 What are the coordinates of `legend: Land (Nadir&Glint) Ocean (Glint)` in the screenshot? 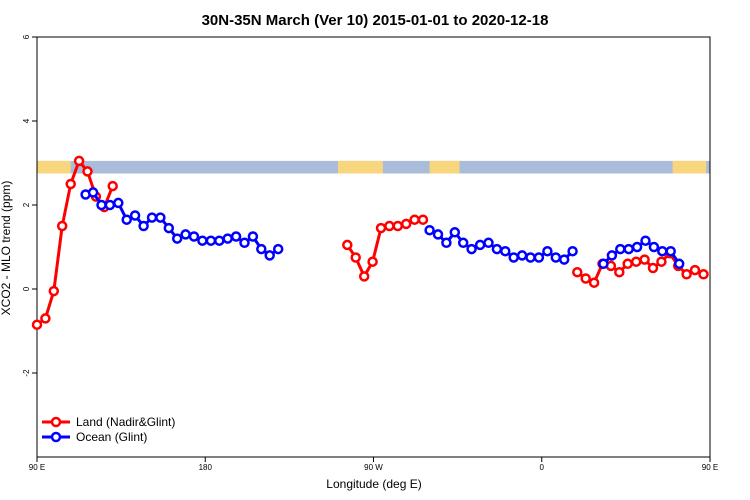 It's located at (113, 429).